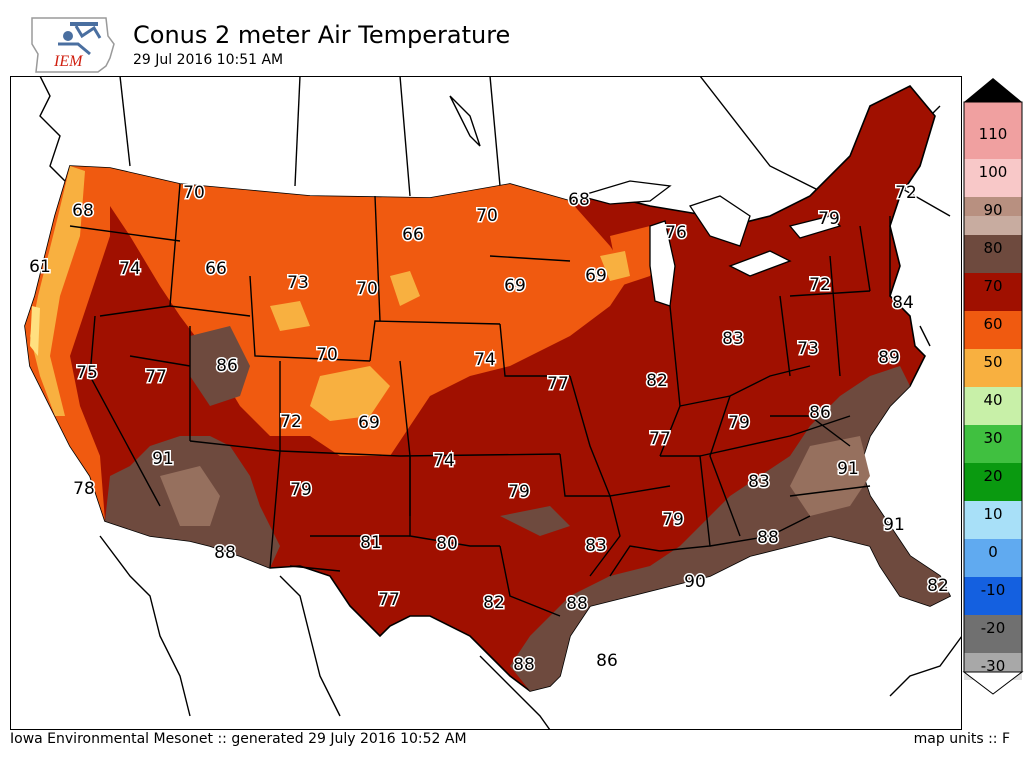 The image size is (1024, 768). Describe the element at coordinates (40, 267) in the screenshot. I see `station-value: 61` at that location.